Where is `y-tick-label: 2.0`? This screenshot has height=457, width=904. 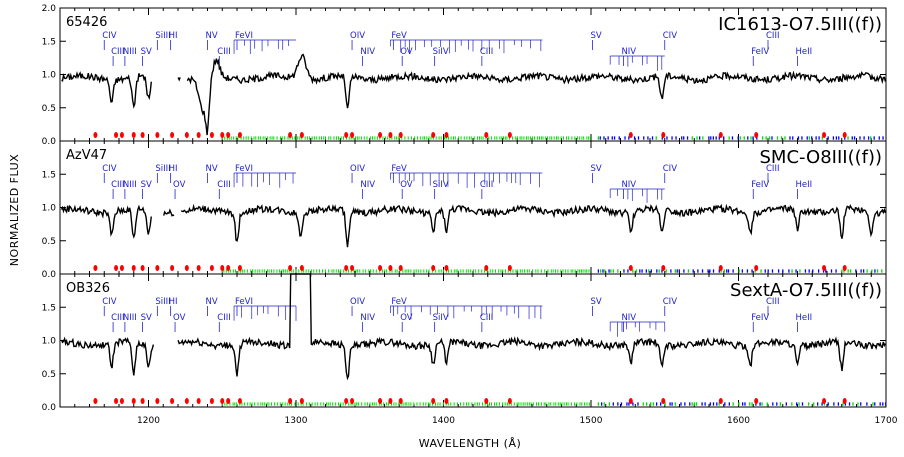
y-tick-label: 2.0 is located at coordinates (49, 9).